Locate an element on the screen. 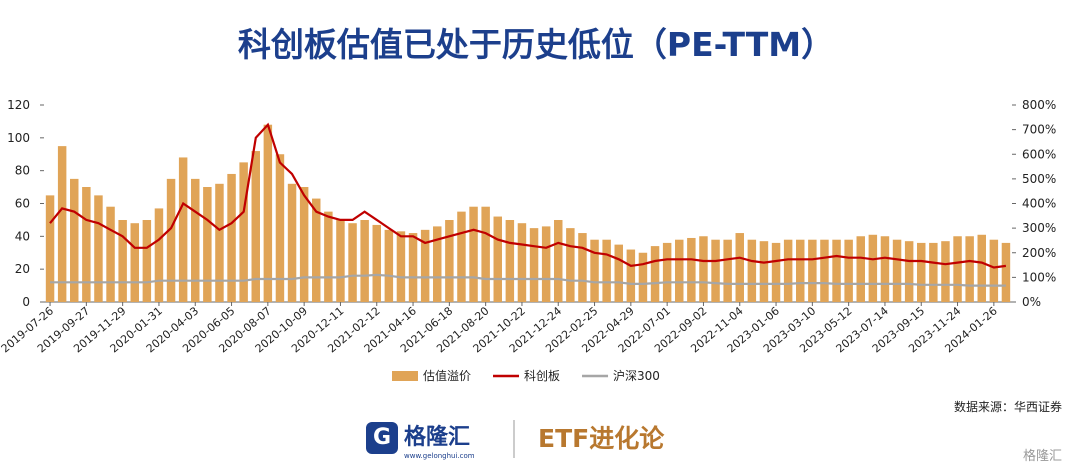 This screenshot has height=469, width=1072. brand-logo is located at coordinates (382, 438).